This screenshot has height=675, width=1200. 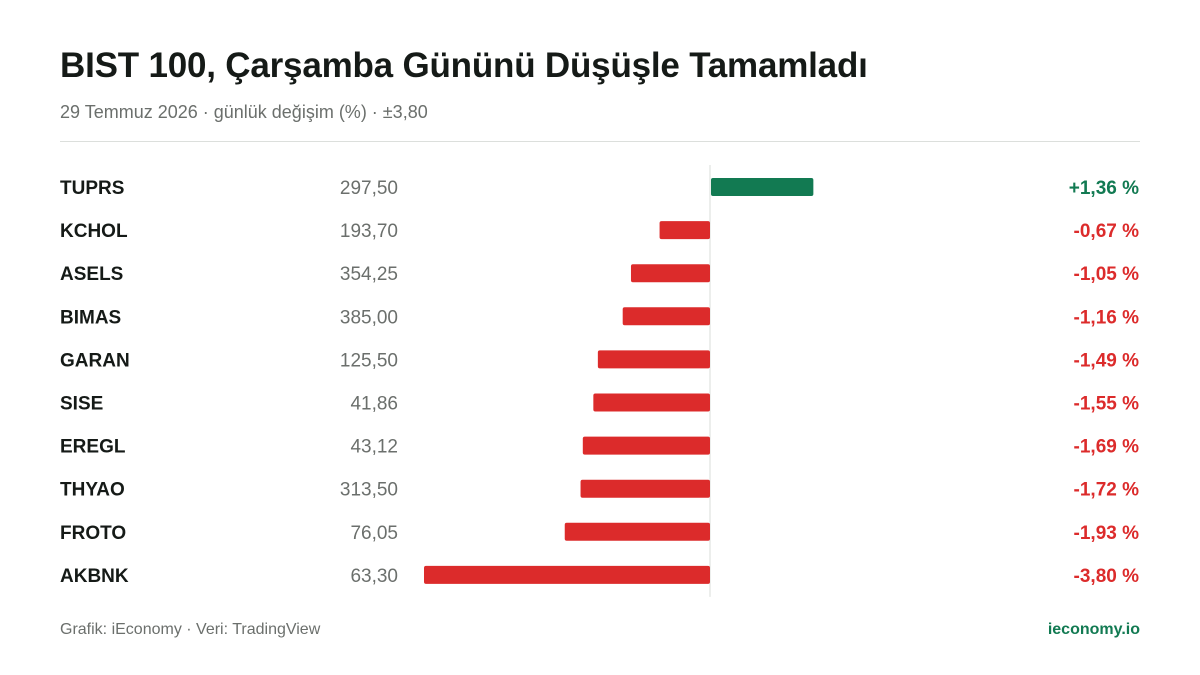 What do you see at coordinates (81, 404) in the screenshot?
I see `ticker-label: SISE` at bounding box center [81, 404].